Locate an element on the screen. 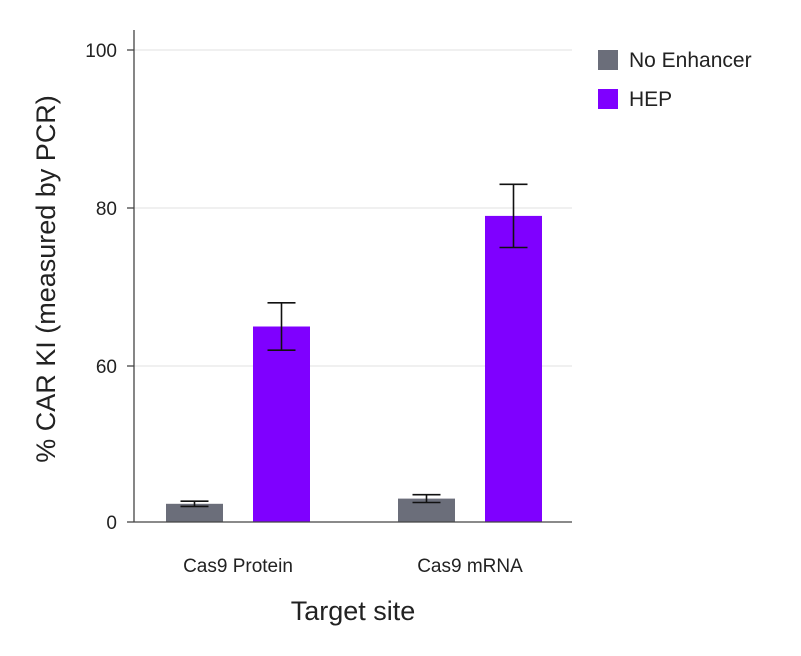 The width and height of the screenshot is (801, 656). y-tick-label: 80 is located at coordinates (106, 209).